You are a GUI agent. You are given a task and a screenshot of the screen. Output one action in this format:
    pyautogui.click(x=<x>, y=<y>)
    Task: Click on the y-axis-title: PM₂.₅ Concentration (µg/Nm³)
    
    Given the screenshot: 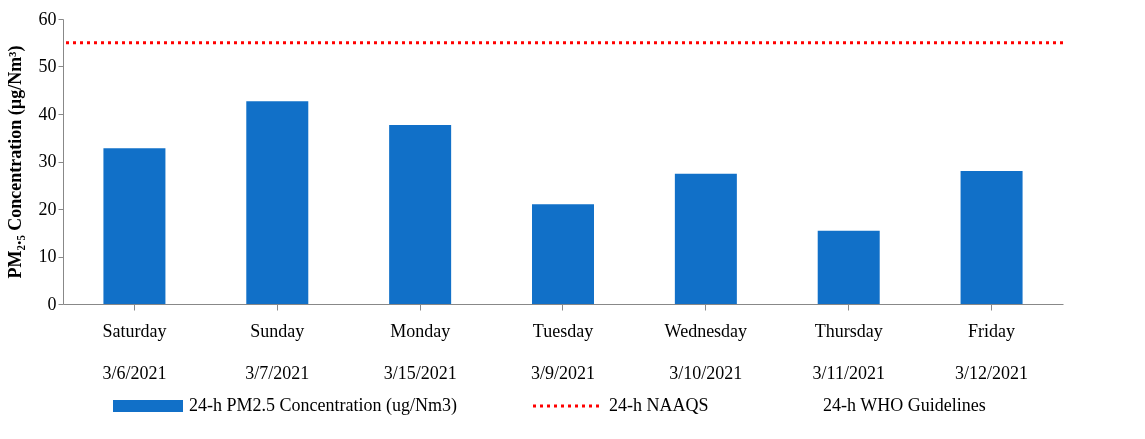 What is the action you would take?
    pyautogui.click(x=15, y=162)
    